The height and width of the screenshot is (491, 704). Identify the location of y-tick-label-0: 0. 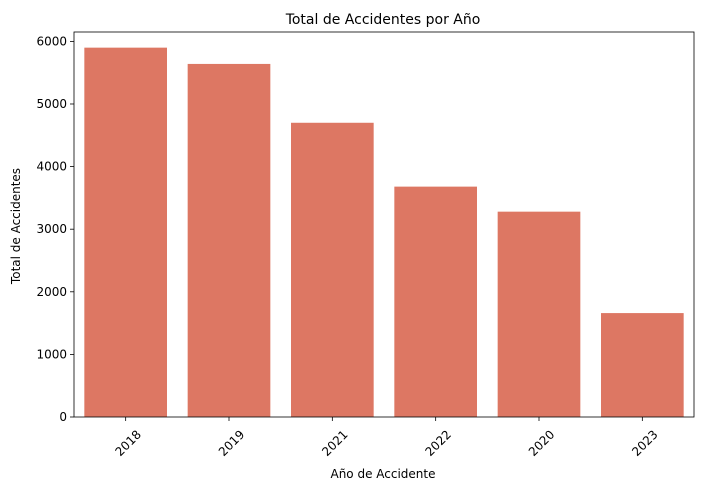
(63, 417).